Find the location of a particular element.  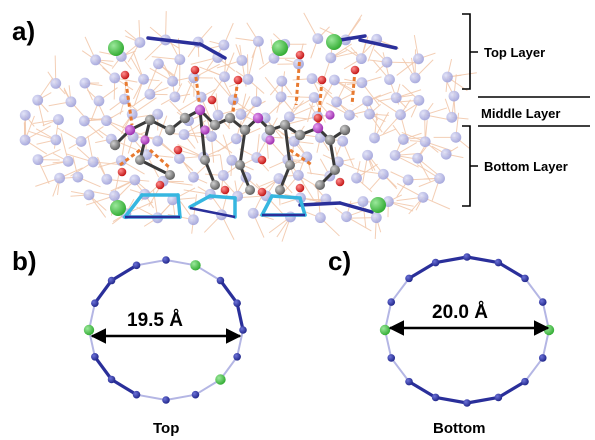

bottom-caption: Bottom is located at coordinates (459, 428).